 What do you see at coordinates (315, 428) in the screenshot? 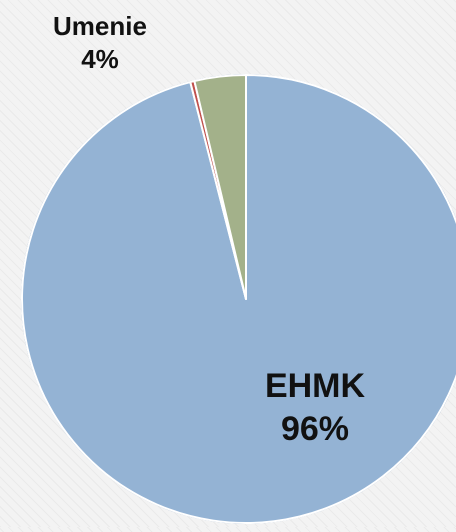
I see `data-label-ehmk-percent: 96%` at bounding box center [315, 428].